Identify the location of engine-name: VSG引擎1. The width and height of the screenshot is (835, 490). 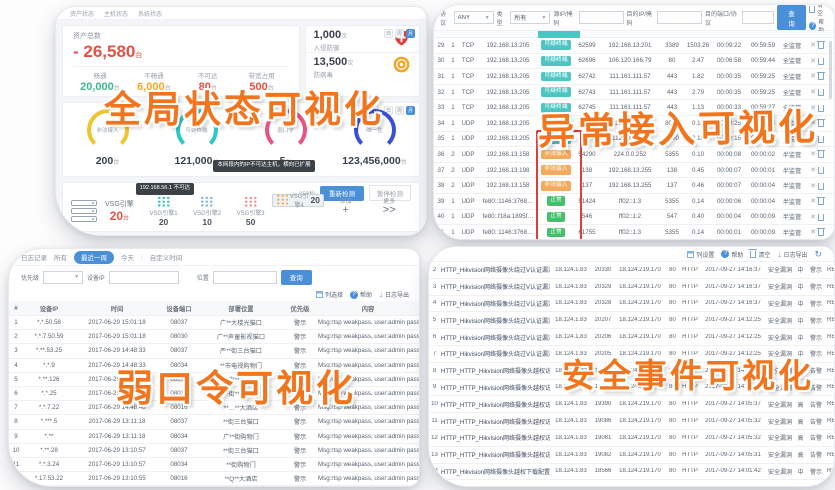
(163, 213).